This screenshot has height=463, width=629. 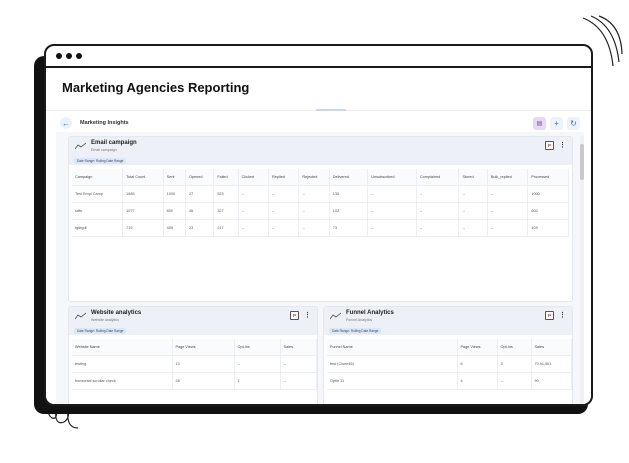 What do you see at coordinates (477, 364) in the screenshot?
I see `table-cell: 6` at bounding box center [477, 364].